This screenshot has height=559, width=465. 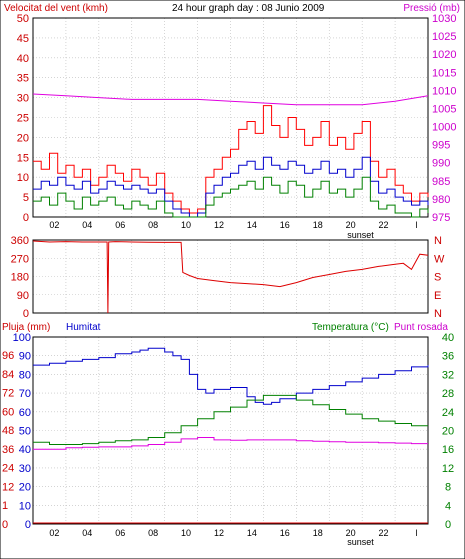 What do you see at coordinates (448, 357) in the screenshot?
I see `temperature-tick-label: 36` at bounding box center [448, 357].